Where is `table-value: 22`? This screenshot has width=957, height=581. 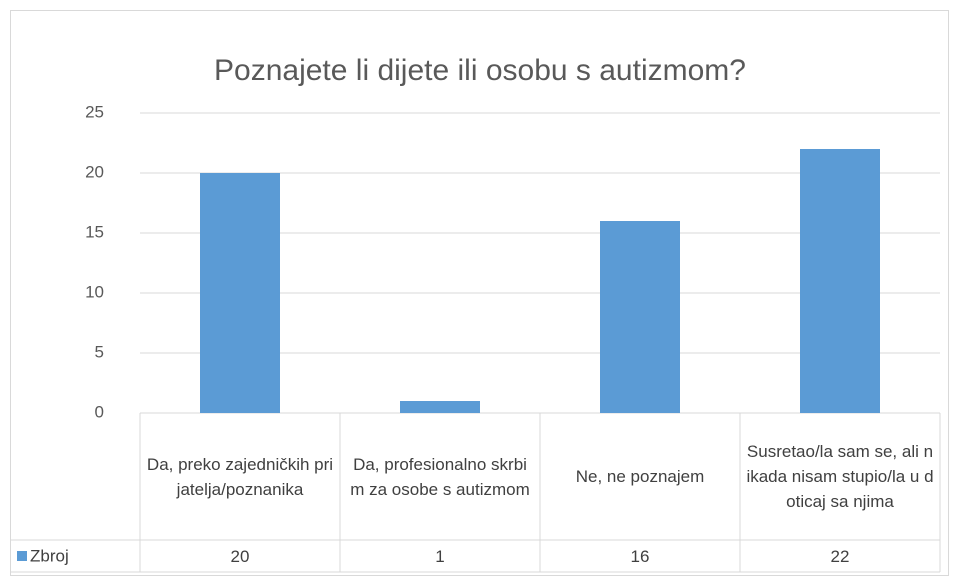
table-value: 22 is located at coordinates (840, 556).